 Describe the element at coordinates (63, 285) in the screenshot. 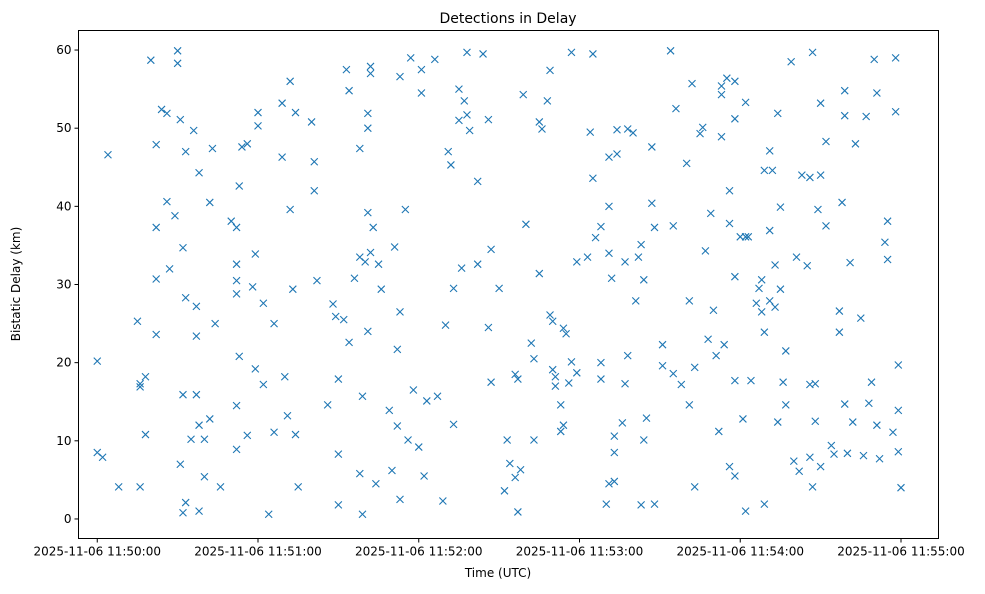

I see `y-tick-label: 30` at that location.